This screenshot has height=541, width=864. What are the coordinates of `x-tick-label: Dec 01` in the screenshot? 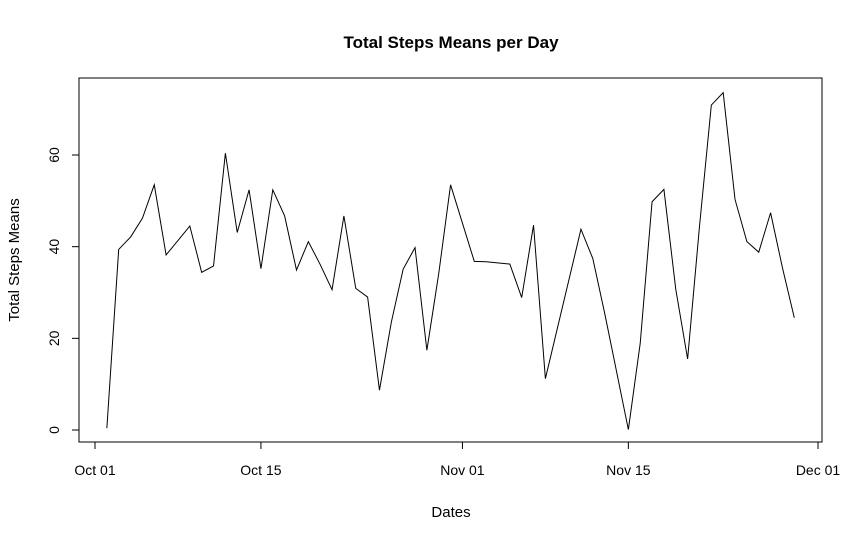 It's located at (818, 470).